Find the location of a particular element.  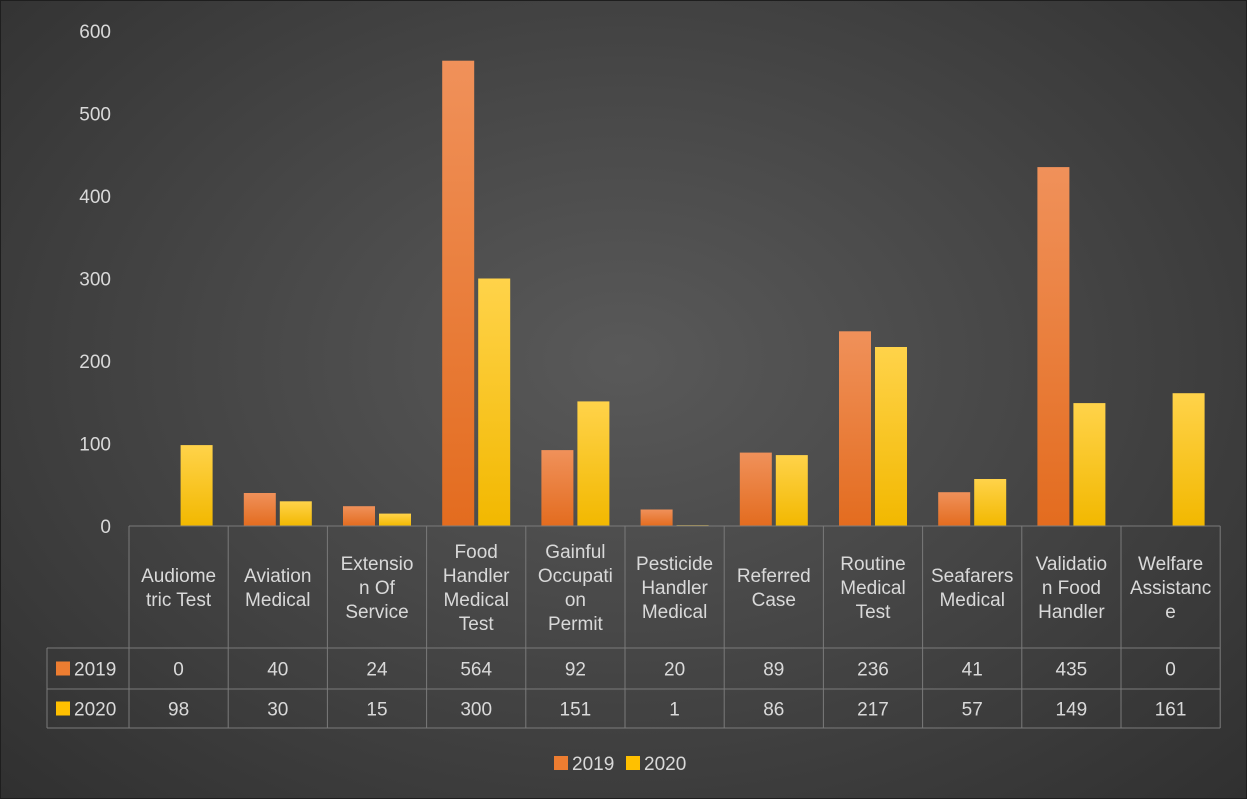

category-label: Referred Case is located at coordinates (774, 588).